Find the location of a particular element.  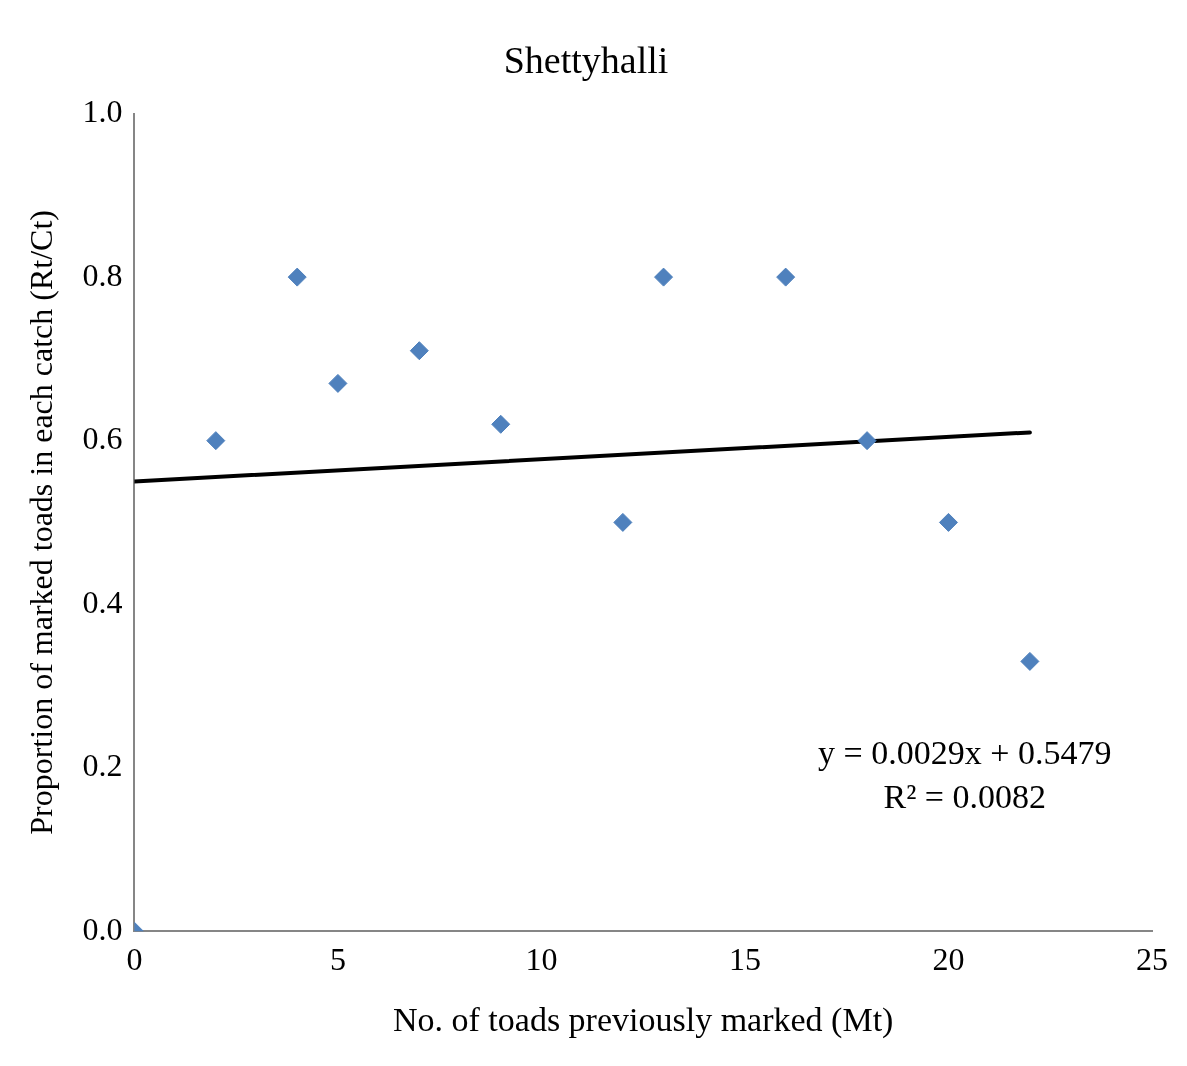

x-tick-label: 15 is located at coordinates (744, 958).